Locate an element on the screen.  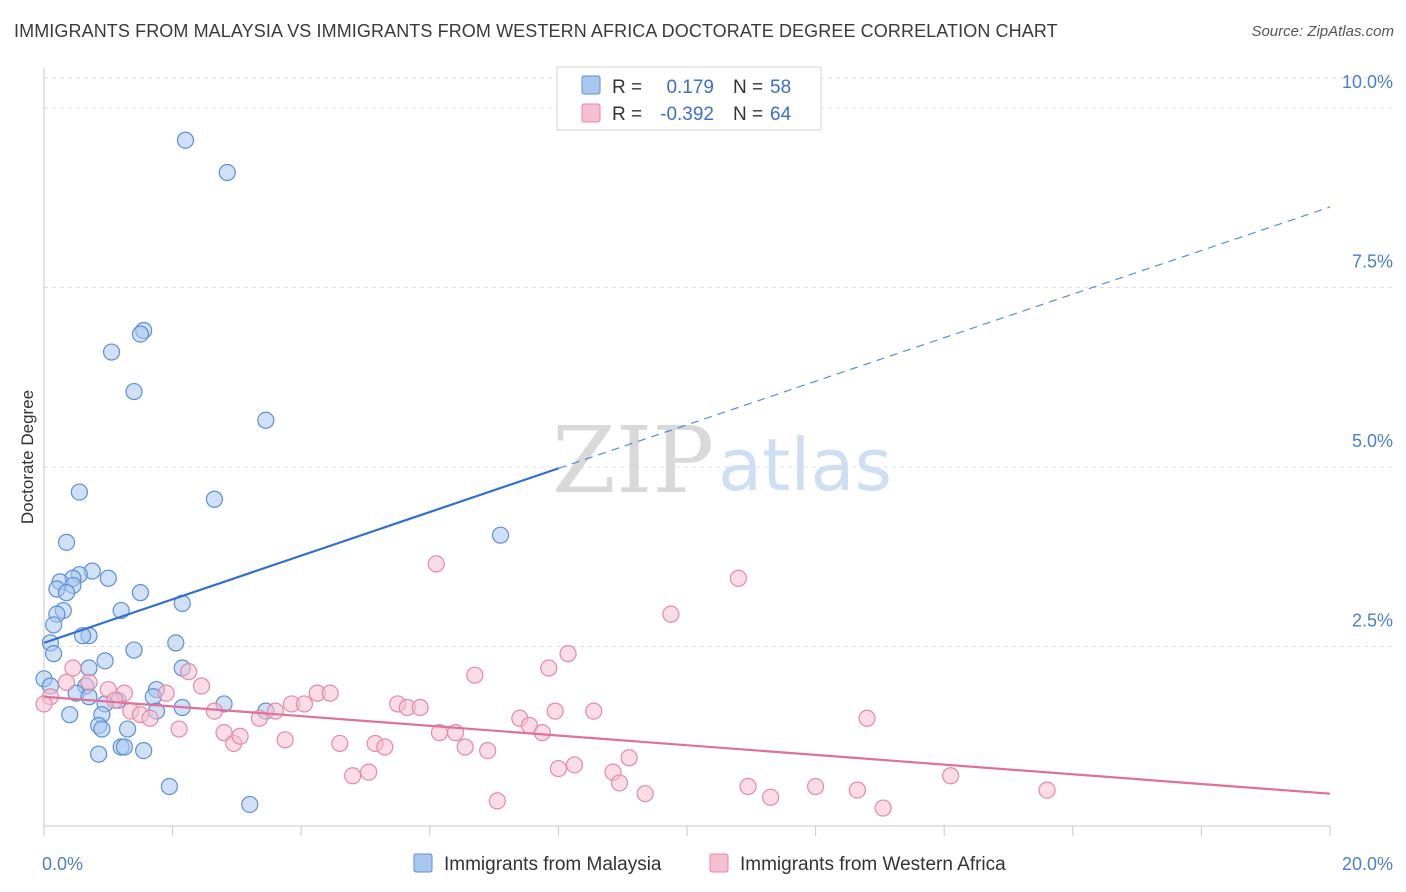
legend-n-label-1: N = is located at coordinates (748, 114).